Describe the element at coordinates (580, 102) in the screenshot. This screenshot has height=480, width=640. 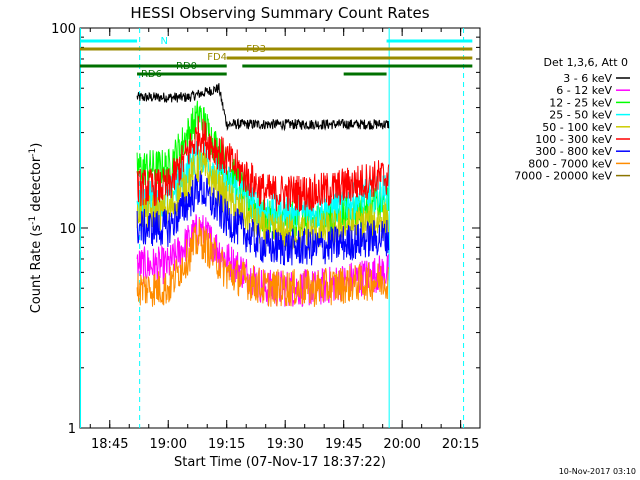
I see `legend-label: 12 - 25 keV` at that location.